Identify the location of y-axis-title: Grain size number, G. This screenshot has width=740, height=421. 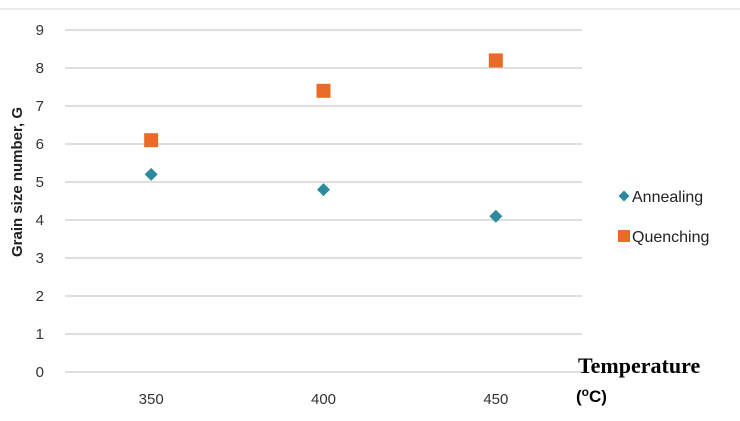
(17, 182).